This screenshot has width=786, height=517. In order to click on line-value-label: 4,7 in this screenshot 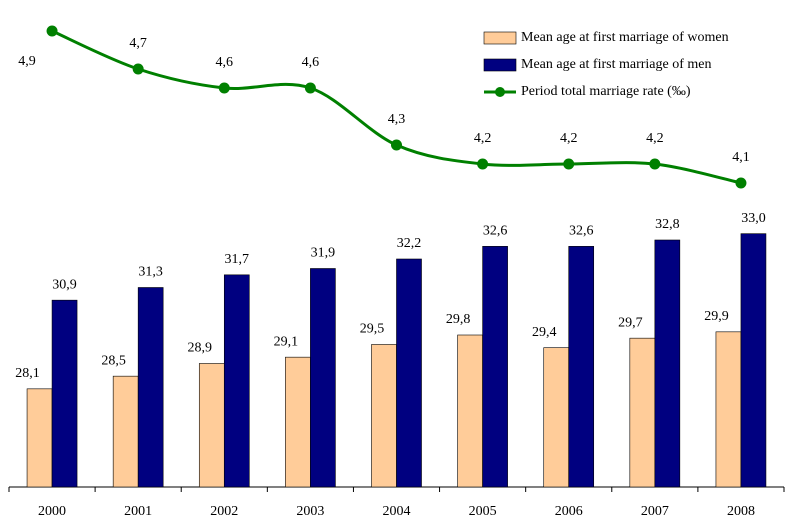, I will do `click(138, 43)`.